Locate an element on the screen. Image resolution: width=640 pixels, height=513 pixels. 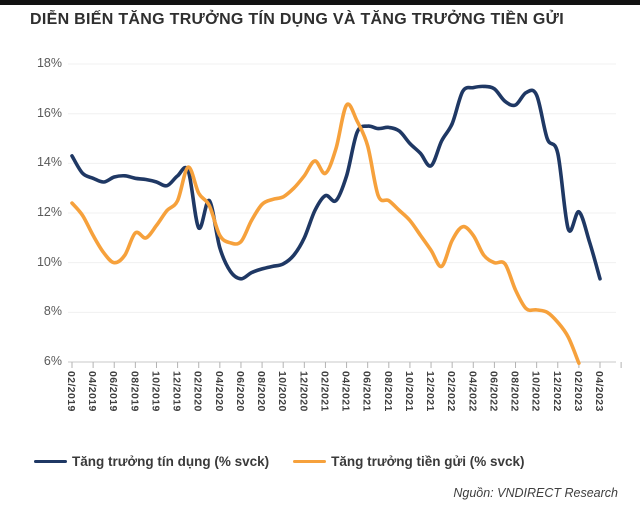
x-tick-label: 10/2021 is located at coordinates (408, 391).